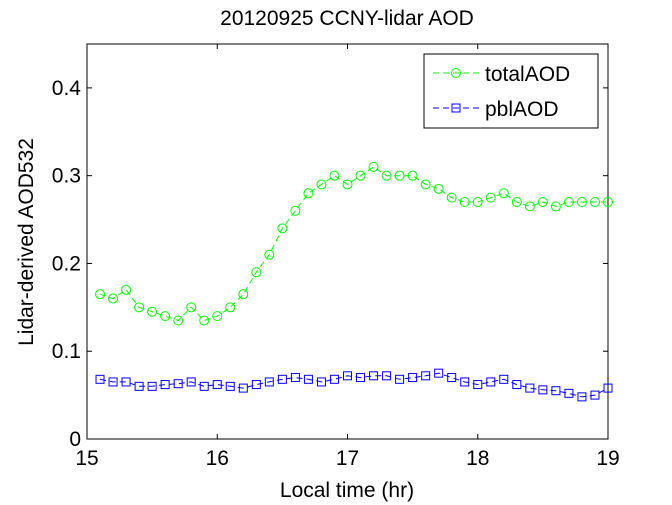 Image resolution: width=672 pixels, height=505 pixels. I want to click on legend-label-totalAOD: totalAOD, so click(527, 74).